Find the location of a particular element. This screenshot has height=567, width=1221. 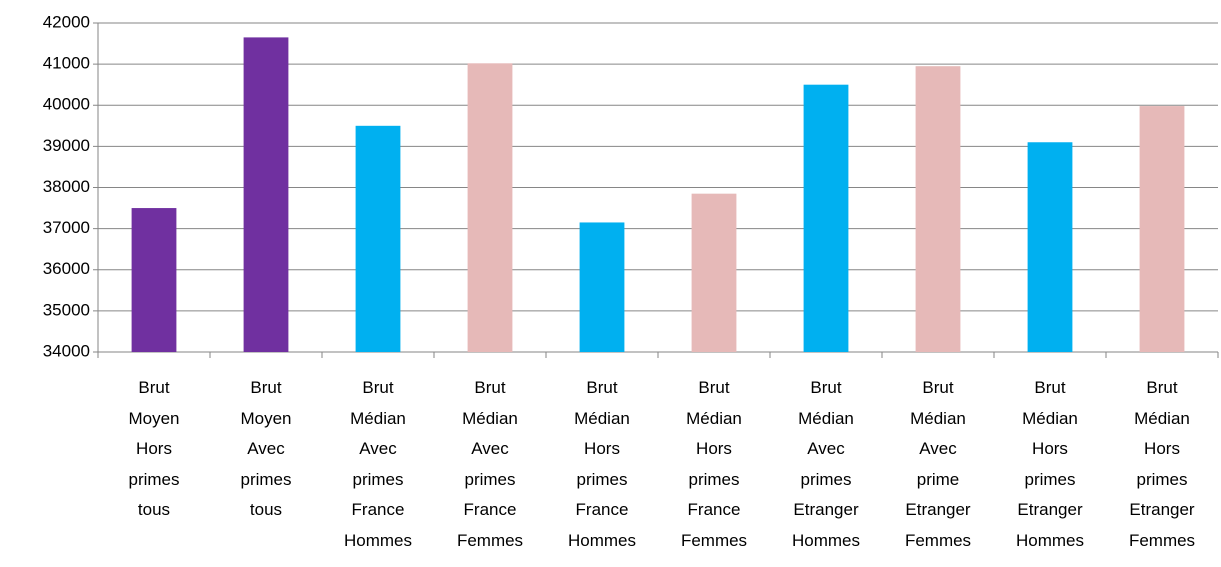

x-tick-label: Brut Médian Hors primes Etranger Hommes is located at coordinates (1050, 464).